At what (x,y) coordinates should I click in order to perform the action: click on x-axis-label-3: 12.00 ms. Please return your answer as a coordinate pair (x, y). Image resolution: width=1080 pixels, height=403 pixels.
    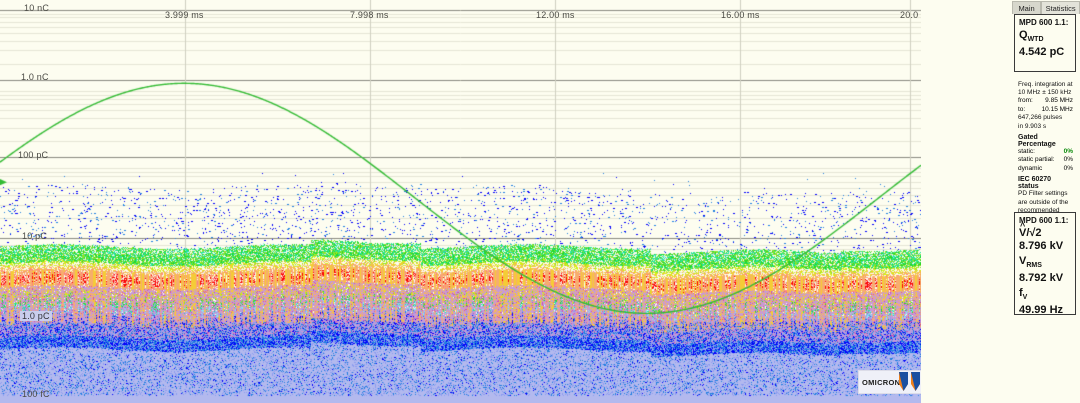
    Looking at the image, I should click on (555, 15).